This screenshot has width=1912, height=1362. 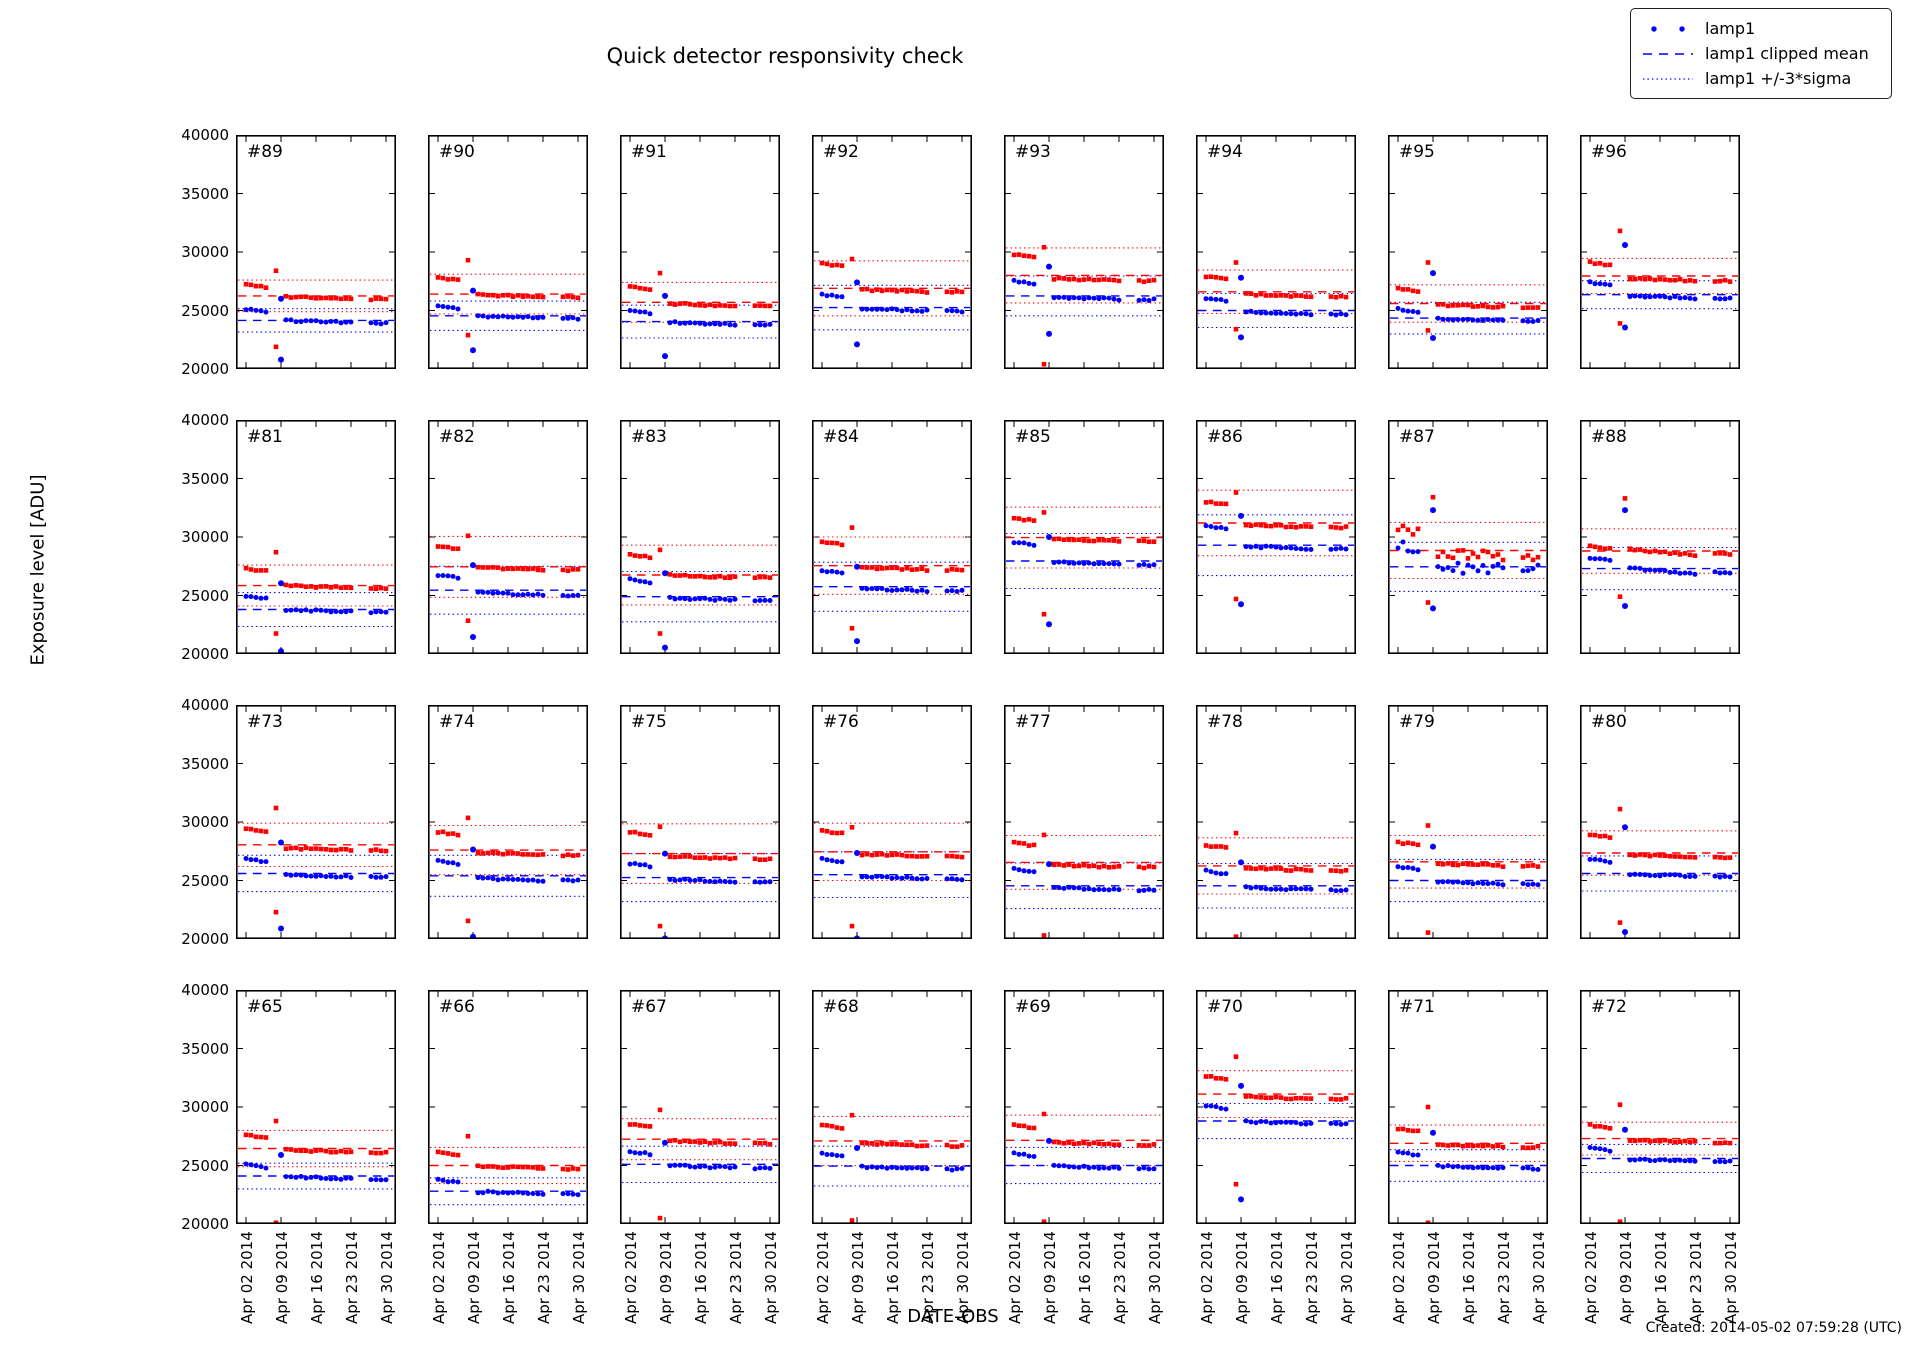 I want to click on panel-id-label: #72, so click(x=1609, y=1007).